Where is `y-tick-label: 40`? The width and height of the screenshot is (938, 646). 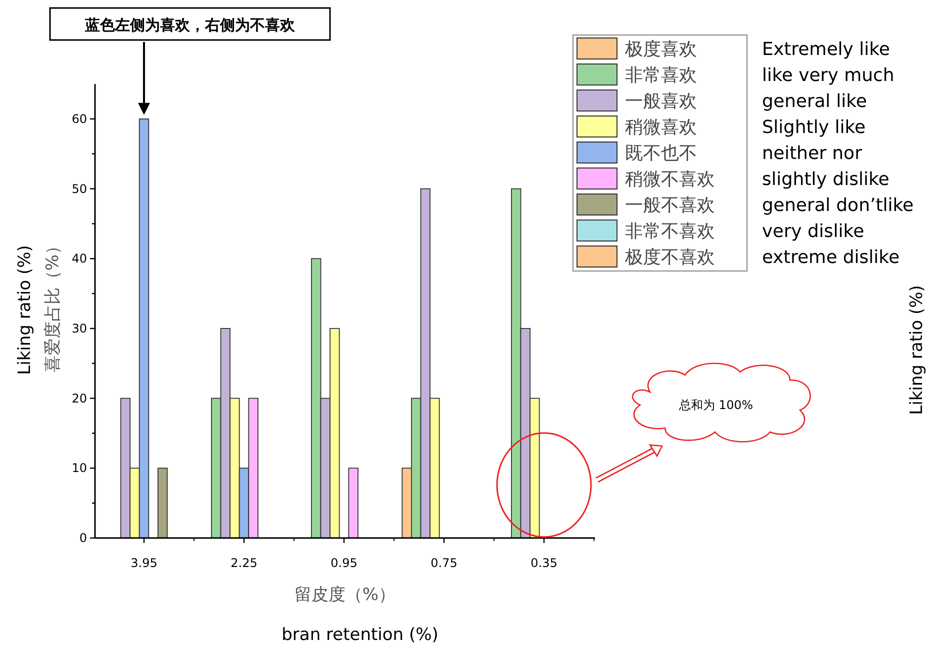
y-tick-label: 40 is located at coordinates (79, 259).